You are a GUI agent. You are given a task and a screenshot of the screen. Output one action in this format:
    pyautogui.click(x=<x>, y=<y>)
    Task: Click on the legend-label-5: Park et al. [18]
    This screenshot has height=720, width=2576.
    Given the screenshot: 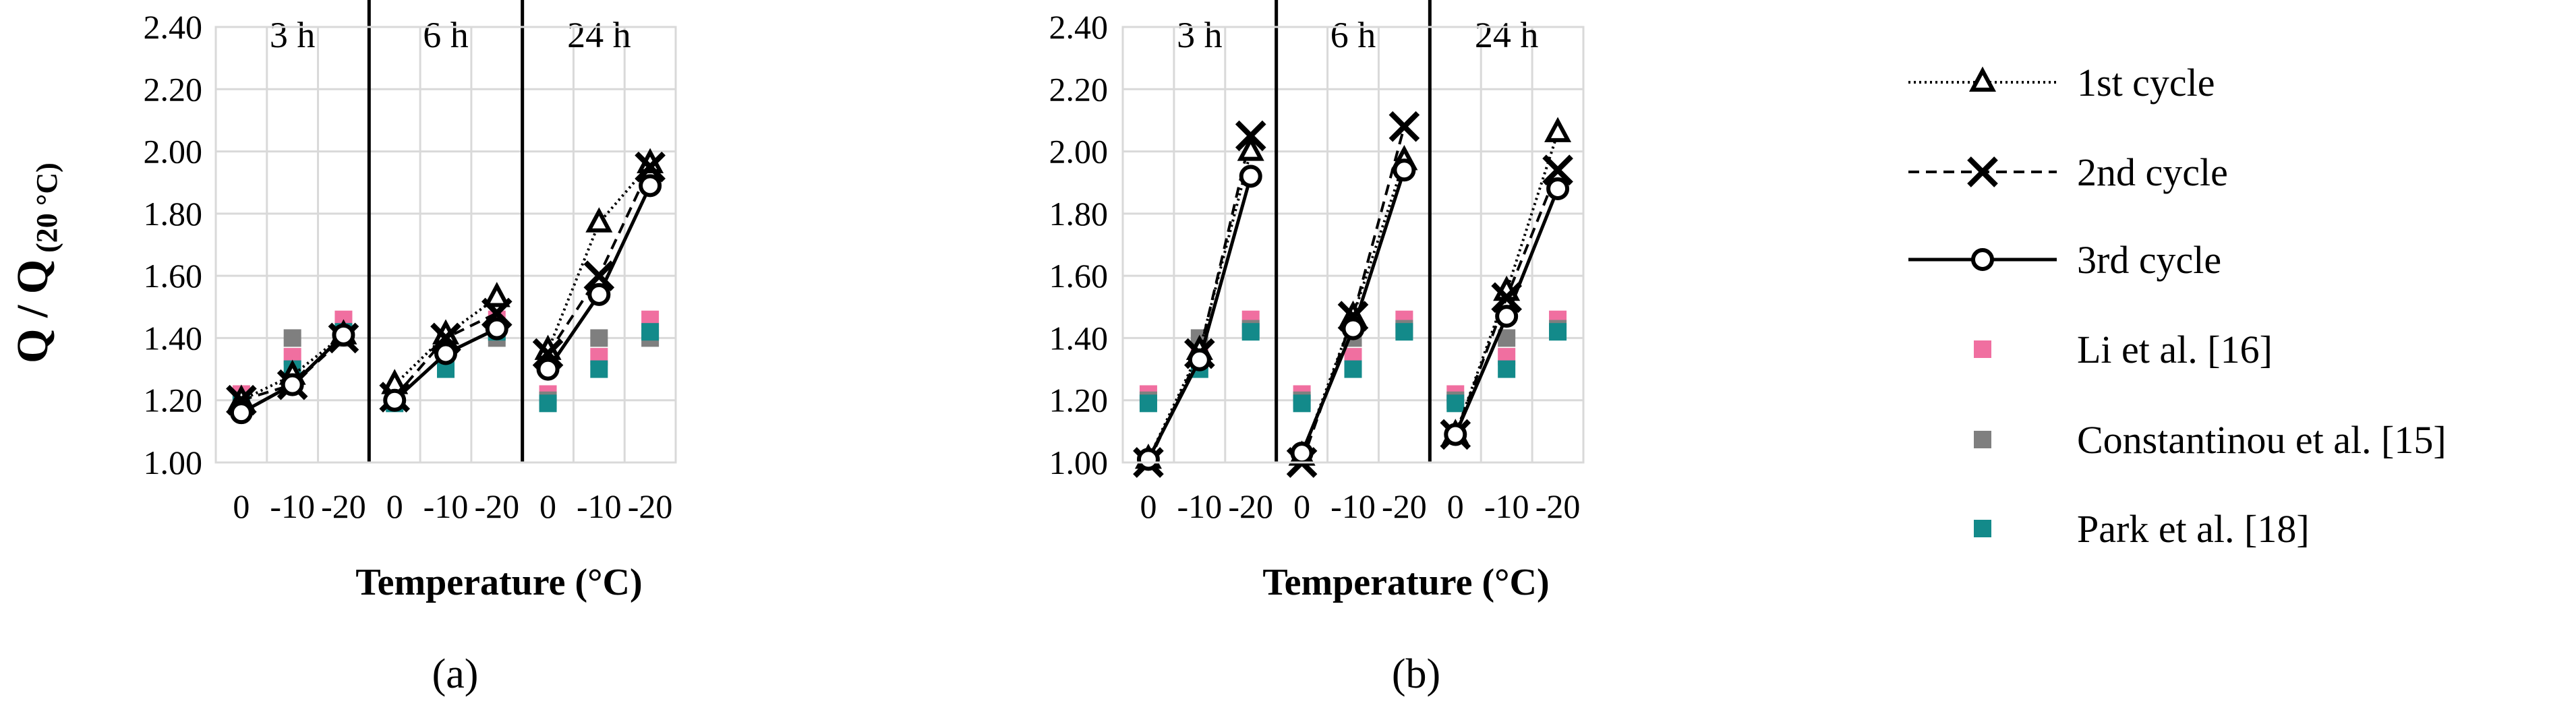 What is the action you would take?
    pyautogui.click(x=2193, y=529)
    